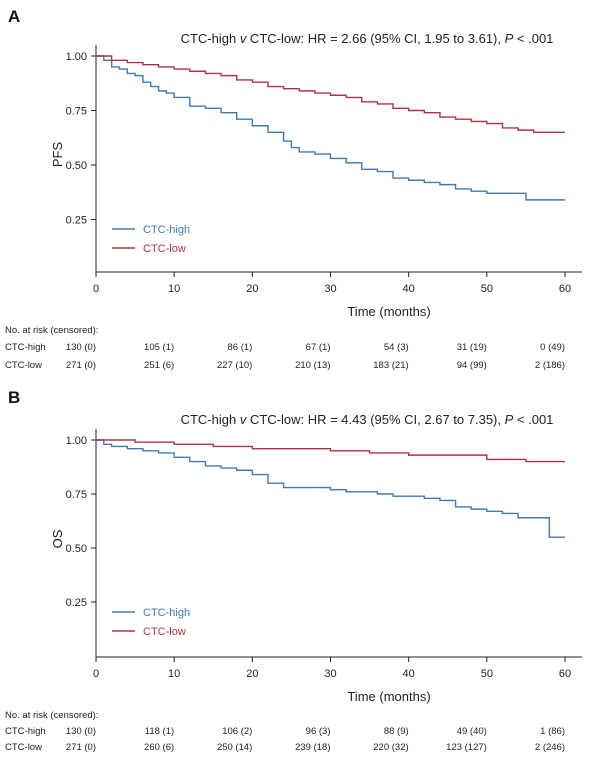  I want to click on risk-table-cell: 239 (18), so click(312, 747).